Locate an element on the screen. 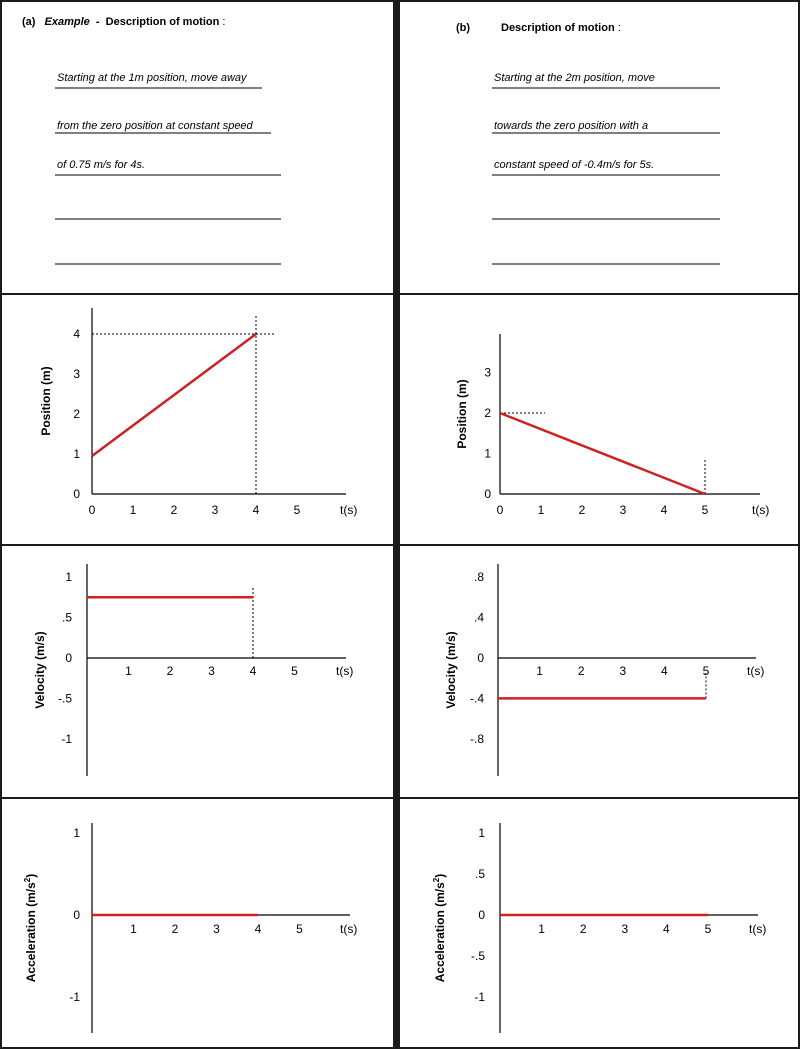 This screenshot has width=800, height=1049. y-tick-label: 4 is located at coordinates (76, 334).